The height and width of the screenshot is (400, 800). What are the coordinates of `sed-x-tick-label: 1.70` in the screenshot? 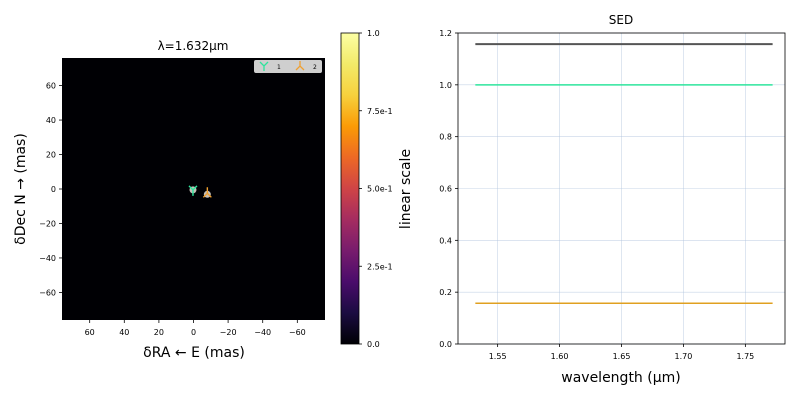 It's located at (684, 356).